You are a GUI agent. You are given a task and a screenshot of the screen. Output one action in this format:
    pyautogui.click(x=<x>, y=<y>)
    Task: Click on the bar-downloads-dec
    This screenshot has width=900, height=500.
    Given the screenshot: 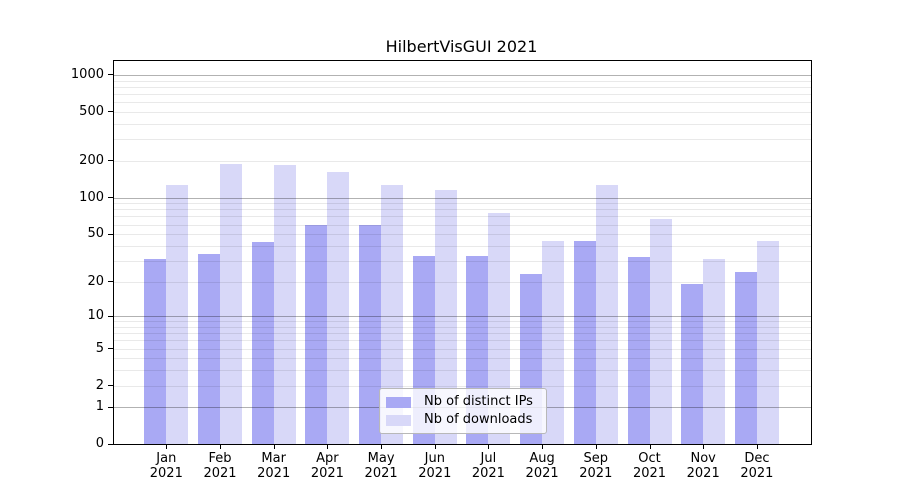 What is the action you would take?
    pyautogui.click(x=767, y=342)
    